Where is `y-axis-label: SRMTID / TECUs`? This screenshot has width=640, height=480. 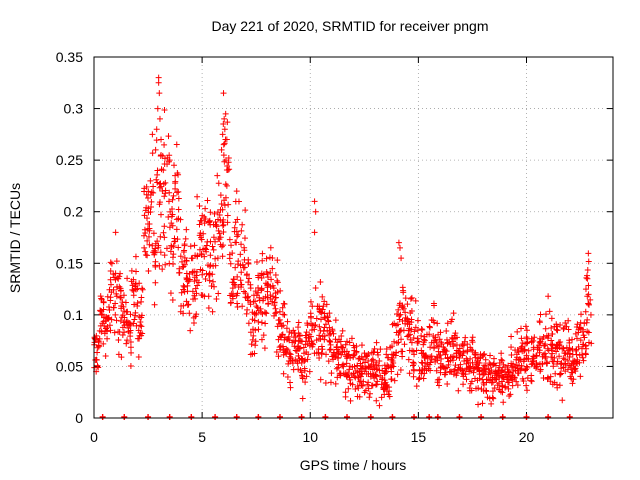
y-axis-label: SRMTID / TECUs is located at coordinates (15, 238).